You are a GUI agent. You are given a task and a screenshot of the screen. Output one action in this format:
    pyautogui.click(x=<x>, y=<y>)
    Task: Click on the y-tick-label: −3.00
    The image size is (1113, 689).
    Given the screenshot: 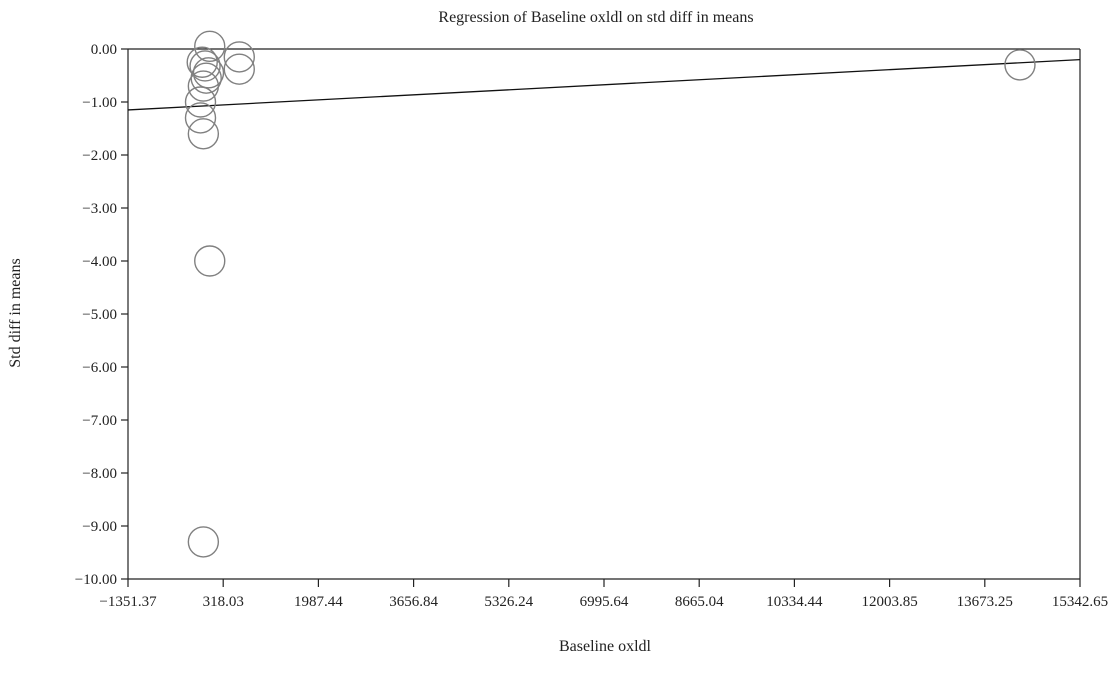 What is the action you would take?
    pyautogui.click(x=99, y=209)
    